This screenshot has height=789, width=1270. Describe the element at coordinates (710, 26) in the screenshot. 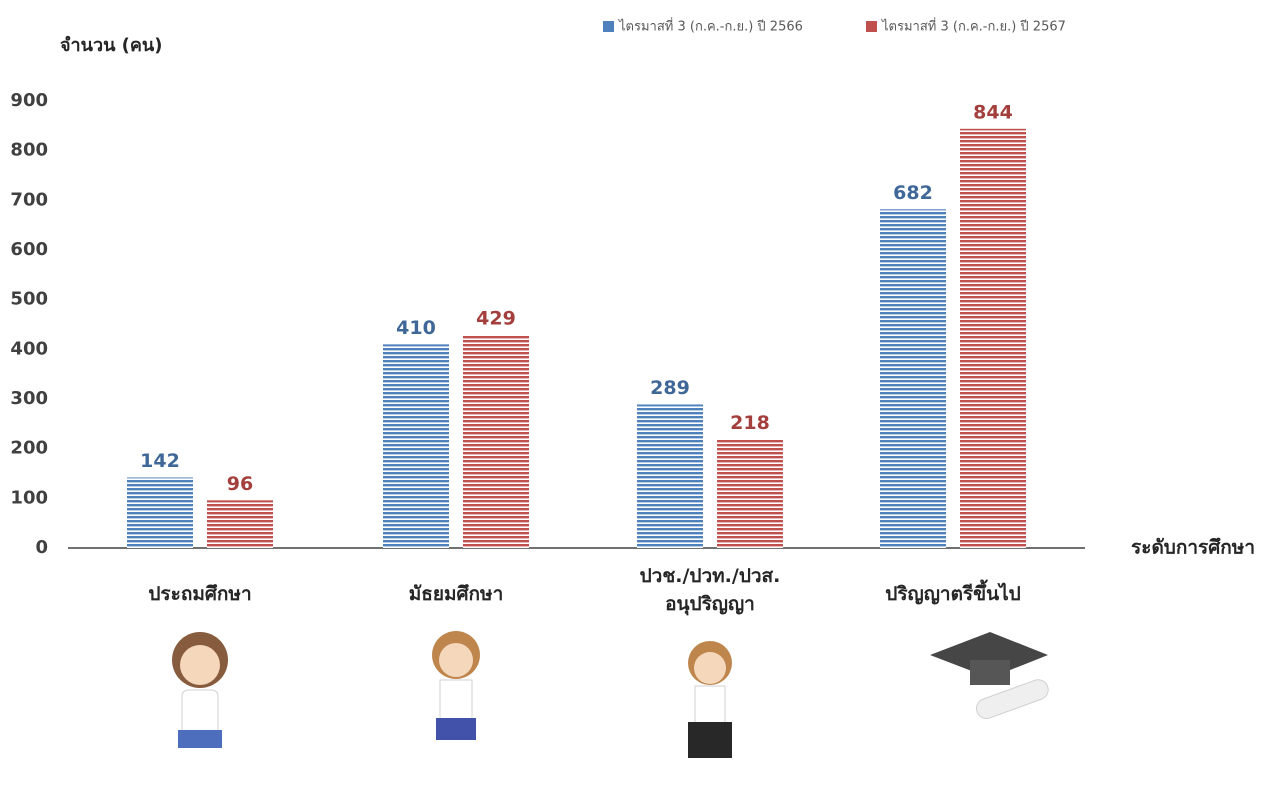

I see `legend-label: ไตรมาสที่ 3 (ก.ค.-ก.ย.) ปี 2566` at that location.